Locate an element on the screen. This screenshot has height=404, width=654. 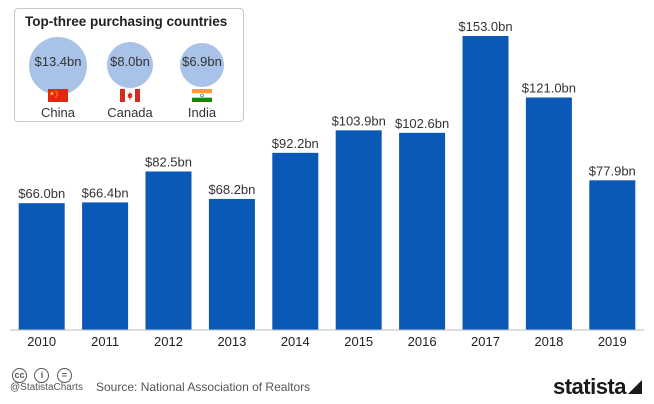
bar-2010 is located at coordinates (41, 266).